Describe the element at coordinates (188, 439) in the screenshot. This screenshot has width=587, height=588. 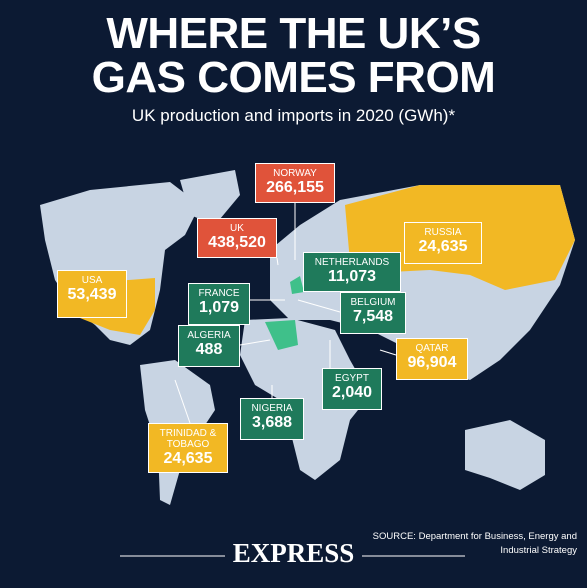
I see `country-name: TRINIDAD & TOBAGO` at that location.